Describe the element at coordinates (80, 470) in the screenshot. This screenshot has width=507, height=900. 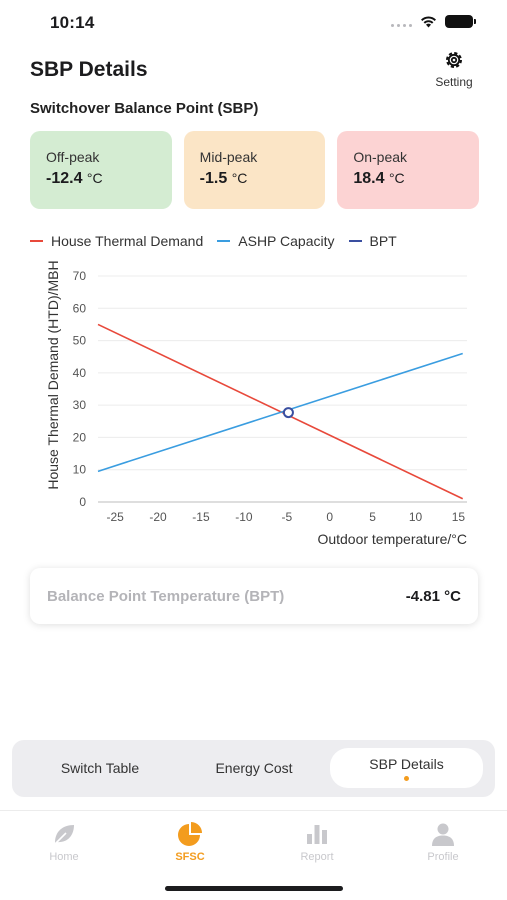
I see `y-tick-label: 10` at that location.